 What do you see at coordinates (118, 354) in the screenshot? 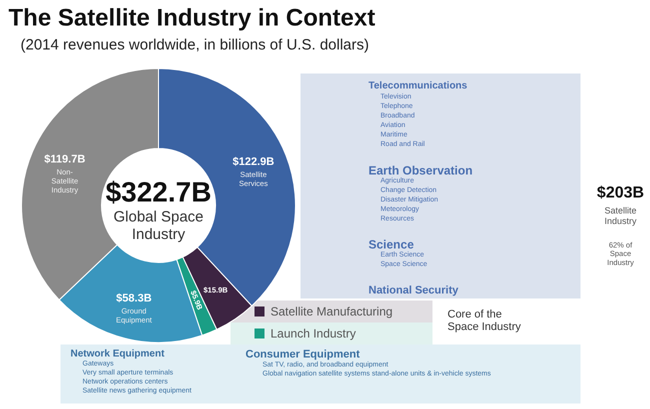
I see `text: Network Equipment` at bounding box center [118, 354].